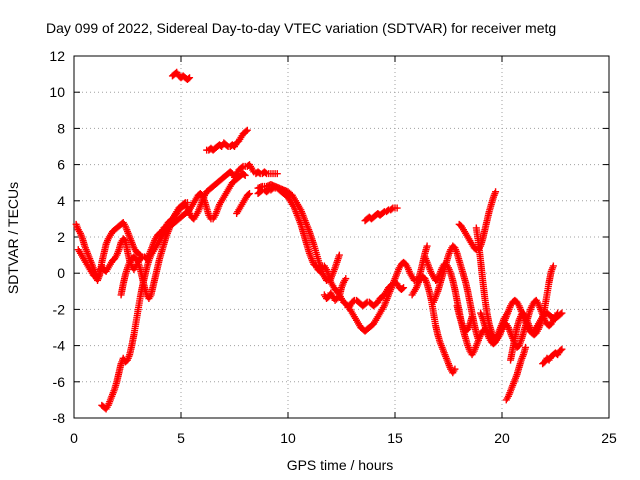 This screenshot has height=480, width=640. I want to click on y-tick-label: 6, so click(61, 165).